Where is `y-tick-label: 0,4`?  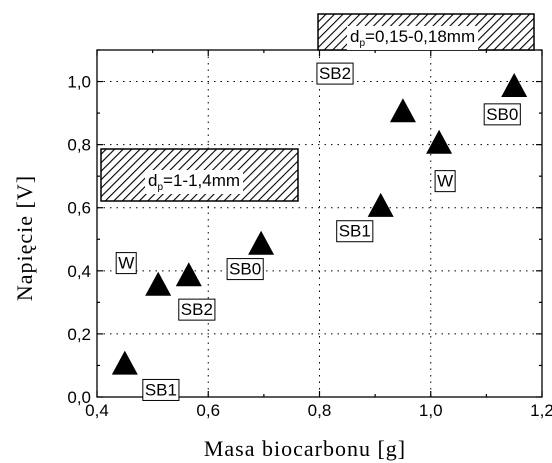
y-tick-label: 0,4 is located at coordinates (79, 271).